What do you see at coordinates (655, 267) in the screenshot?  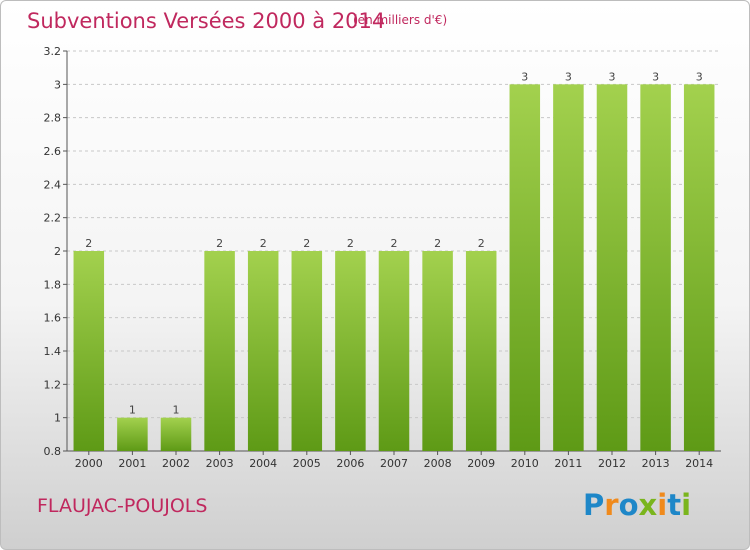 I see `bar-2013` at bounding box center [655, 267].